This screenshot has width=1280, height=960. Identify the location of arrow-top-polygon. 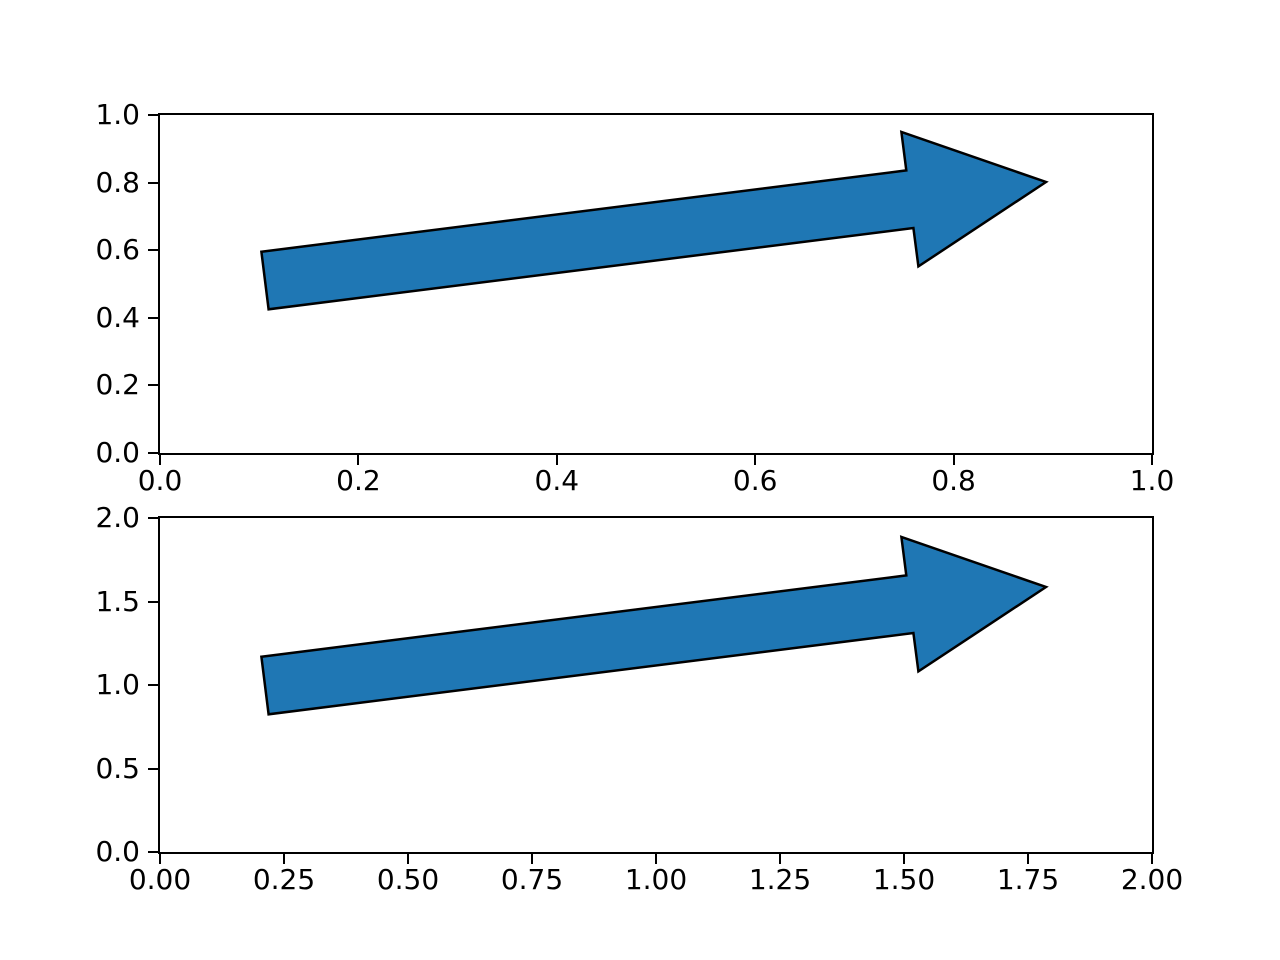
(654, 220).